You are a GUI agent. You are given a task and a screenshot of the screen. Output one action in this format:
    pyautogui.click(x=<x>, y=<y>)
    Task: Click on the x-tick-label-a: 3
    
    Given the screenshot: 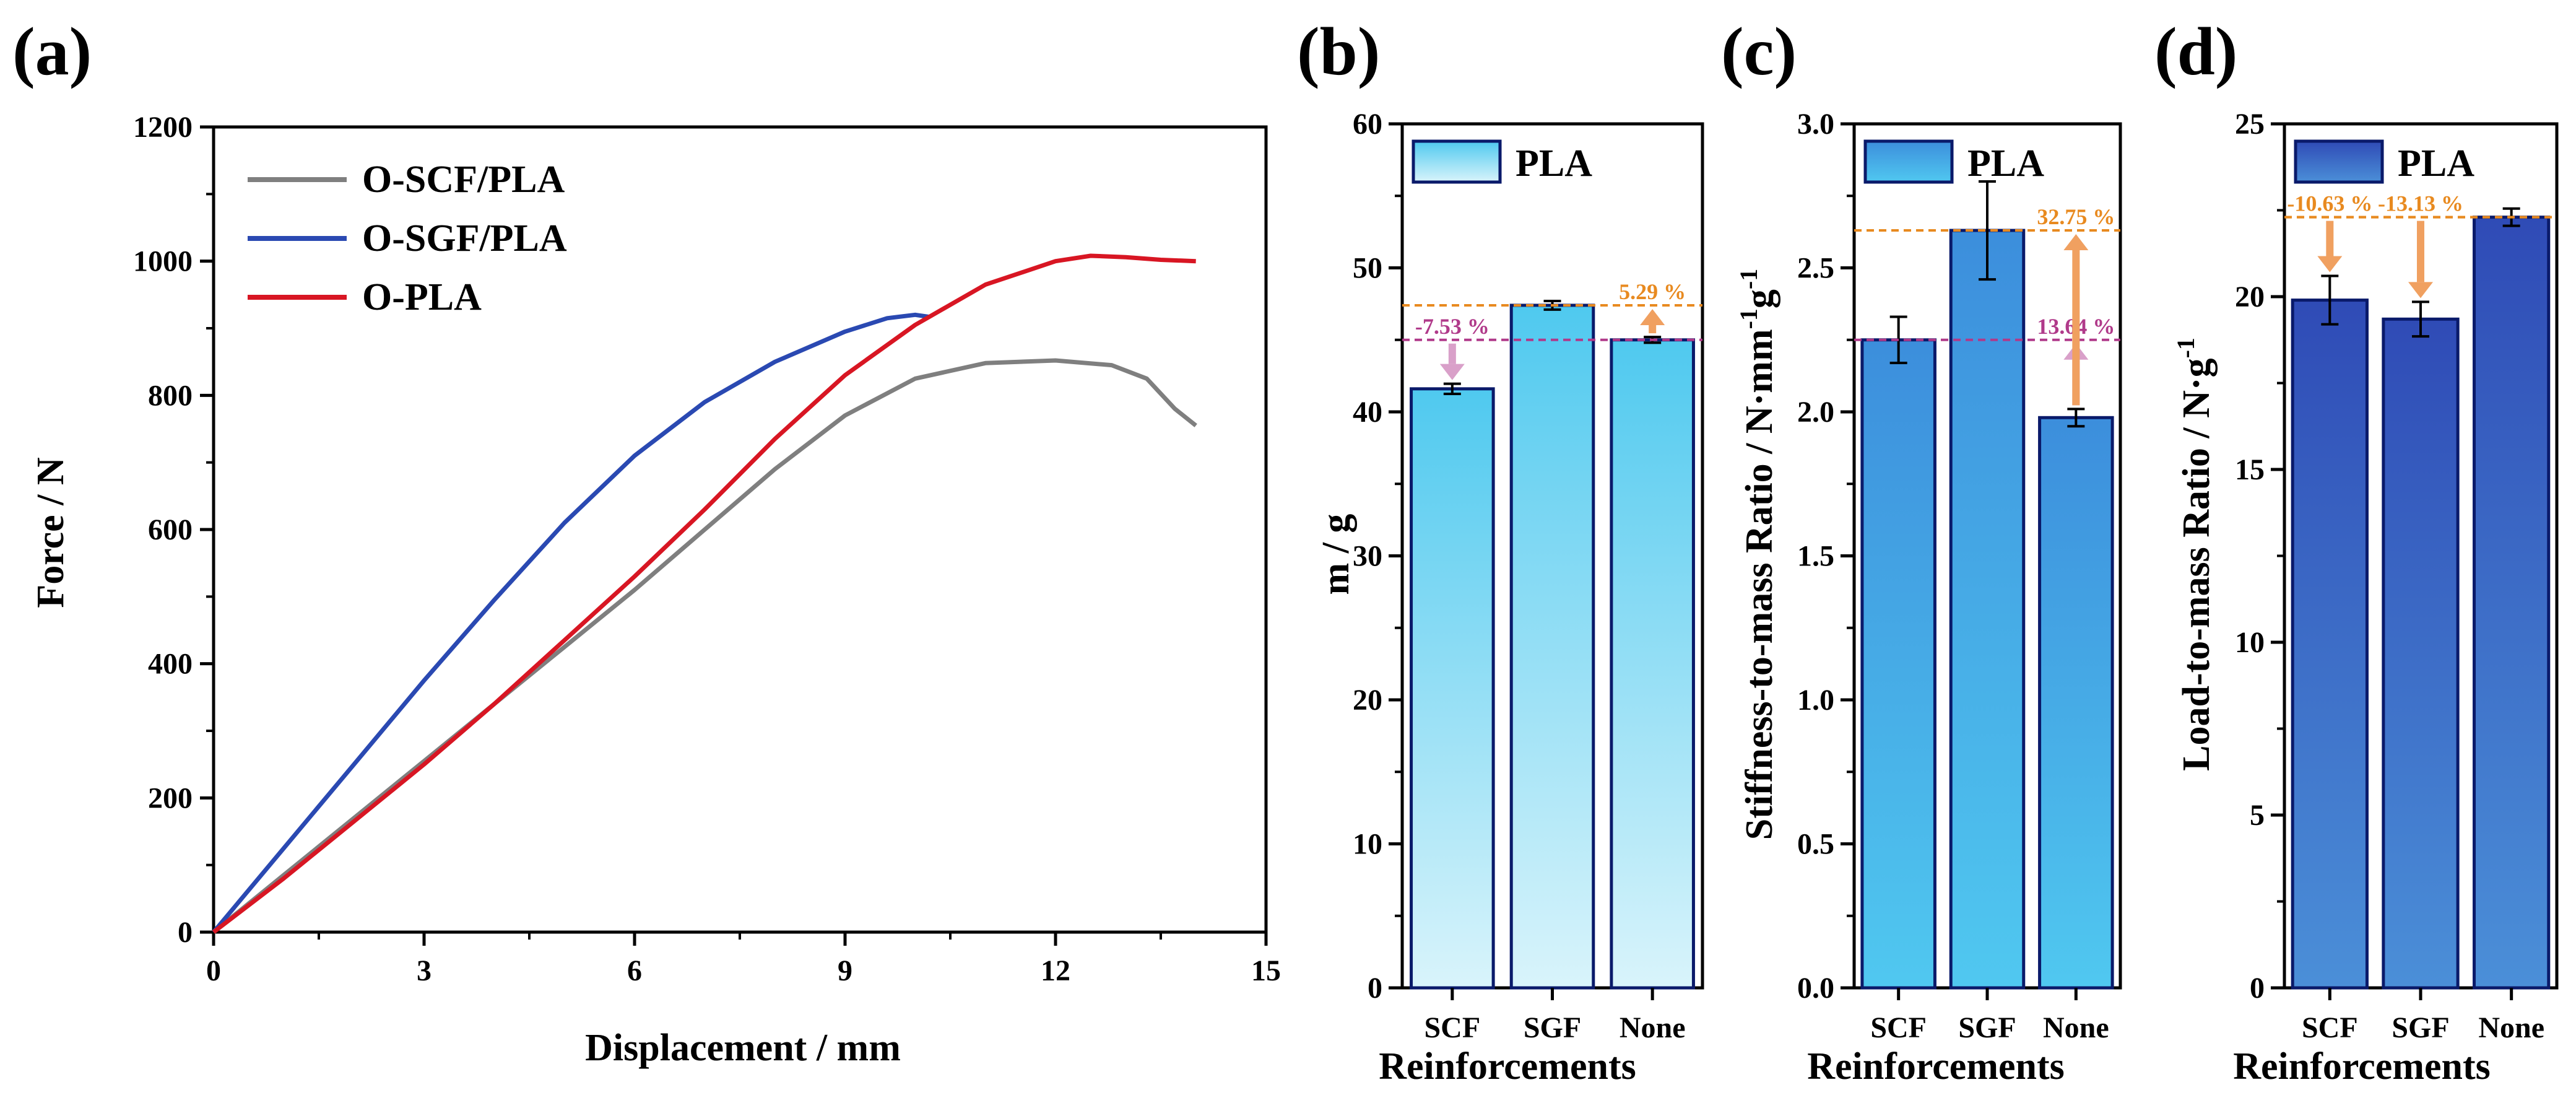 What is the action you would take?
    pyautogui.click(x=424, y=971)
    